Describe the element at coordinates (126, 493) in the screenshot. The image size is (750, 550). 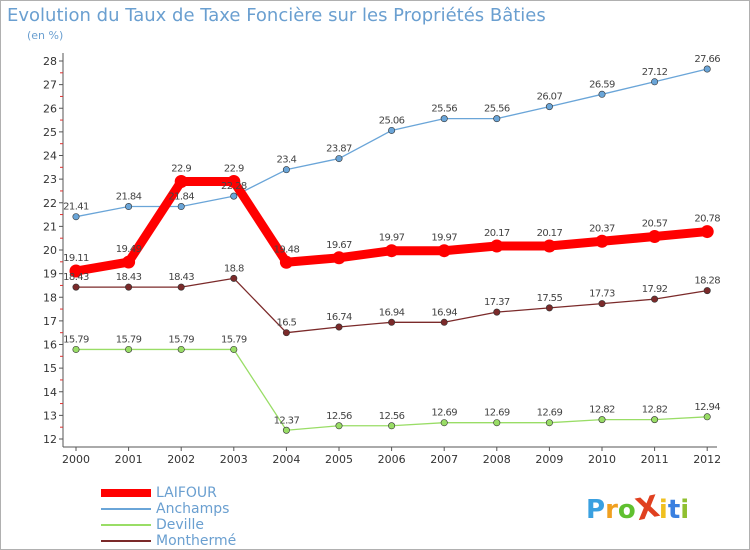
I see `legend-swatch` at that location.